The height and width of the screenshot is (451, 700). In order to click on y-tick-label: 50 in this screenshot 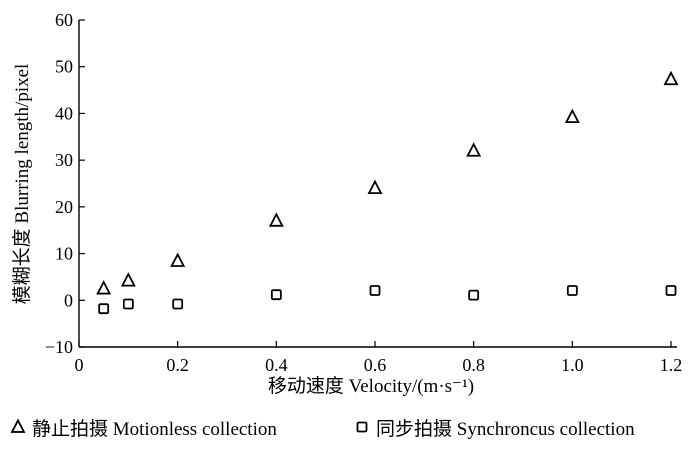, I will do `click(64, 67)`.